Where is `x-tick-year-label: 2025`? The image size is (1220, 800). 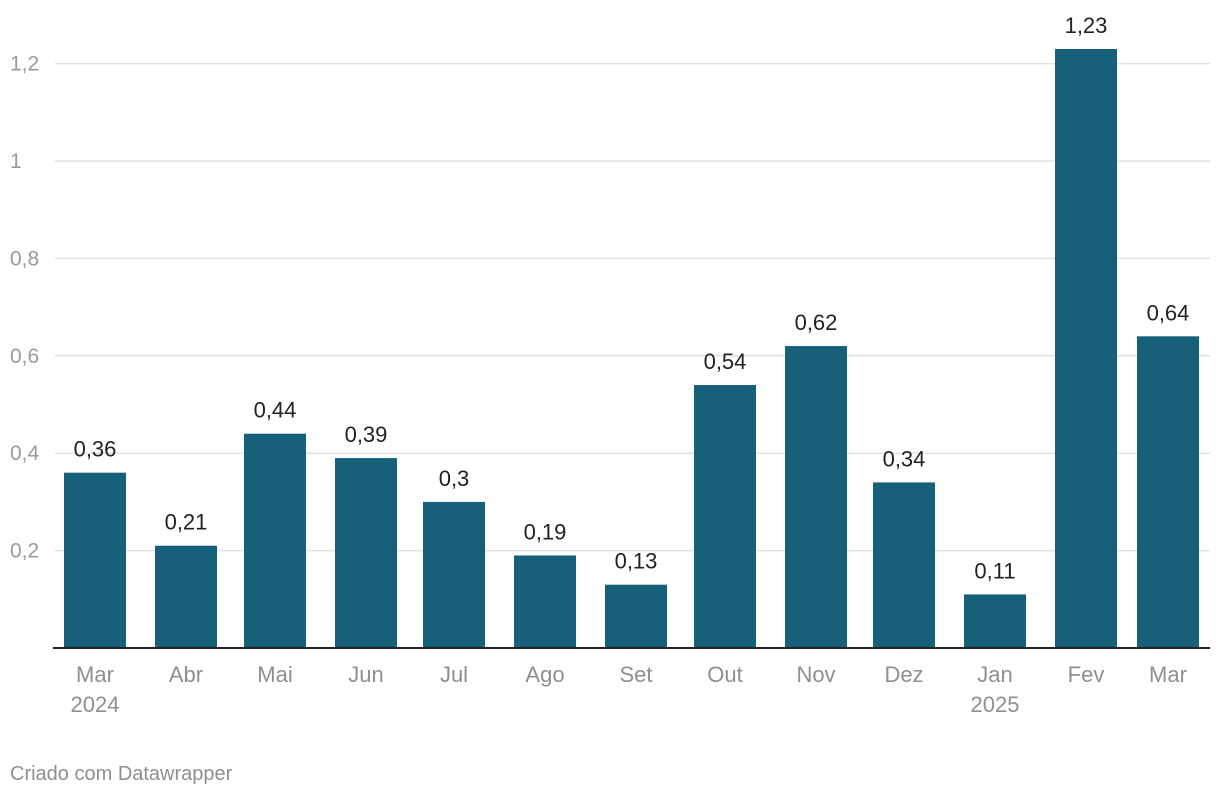 x-tick-year-label: 2025 is located at coordinates (995, 704).